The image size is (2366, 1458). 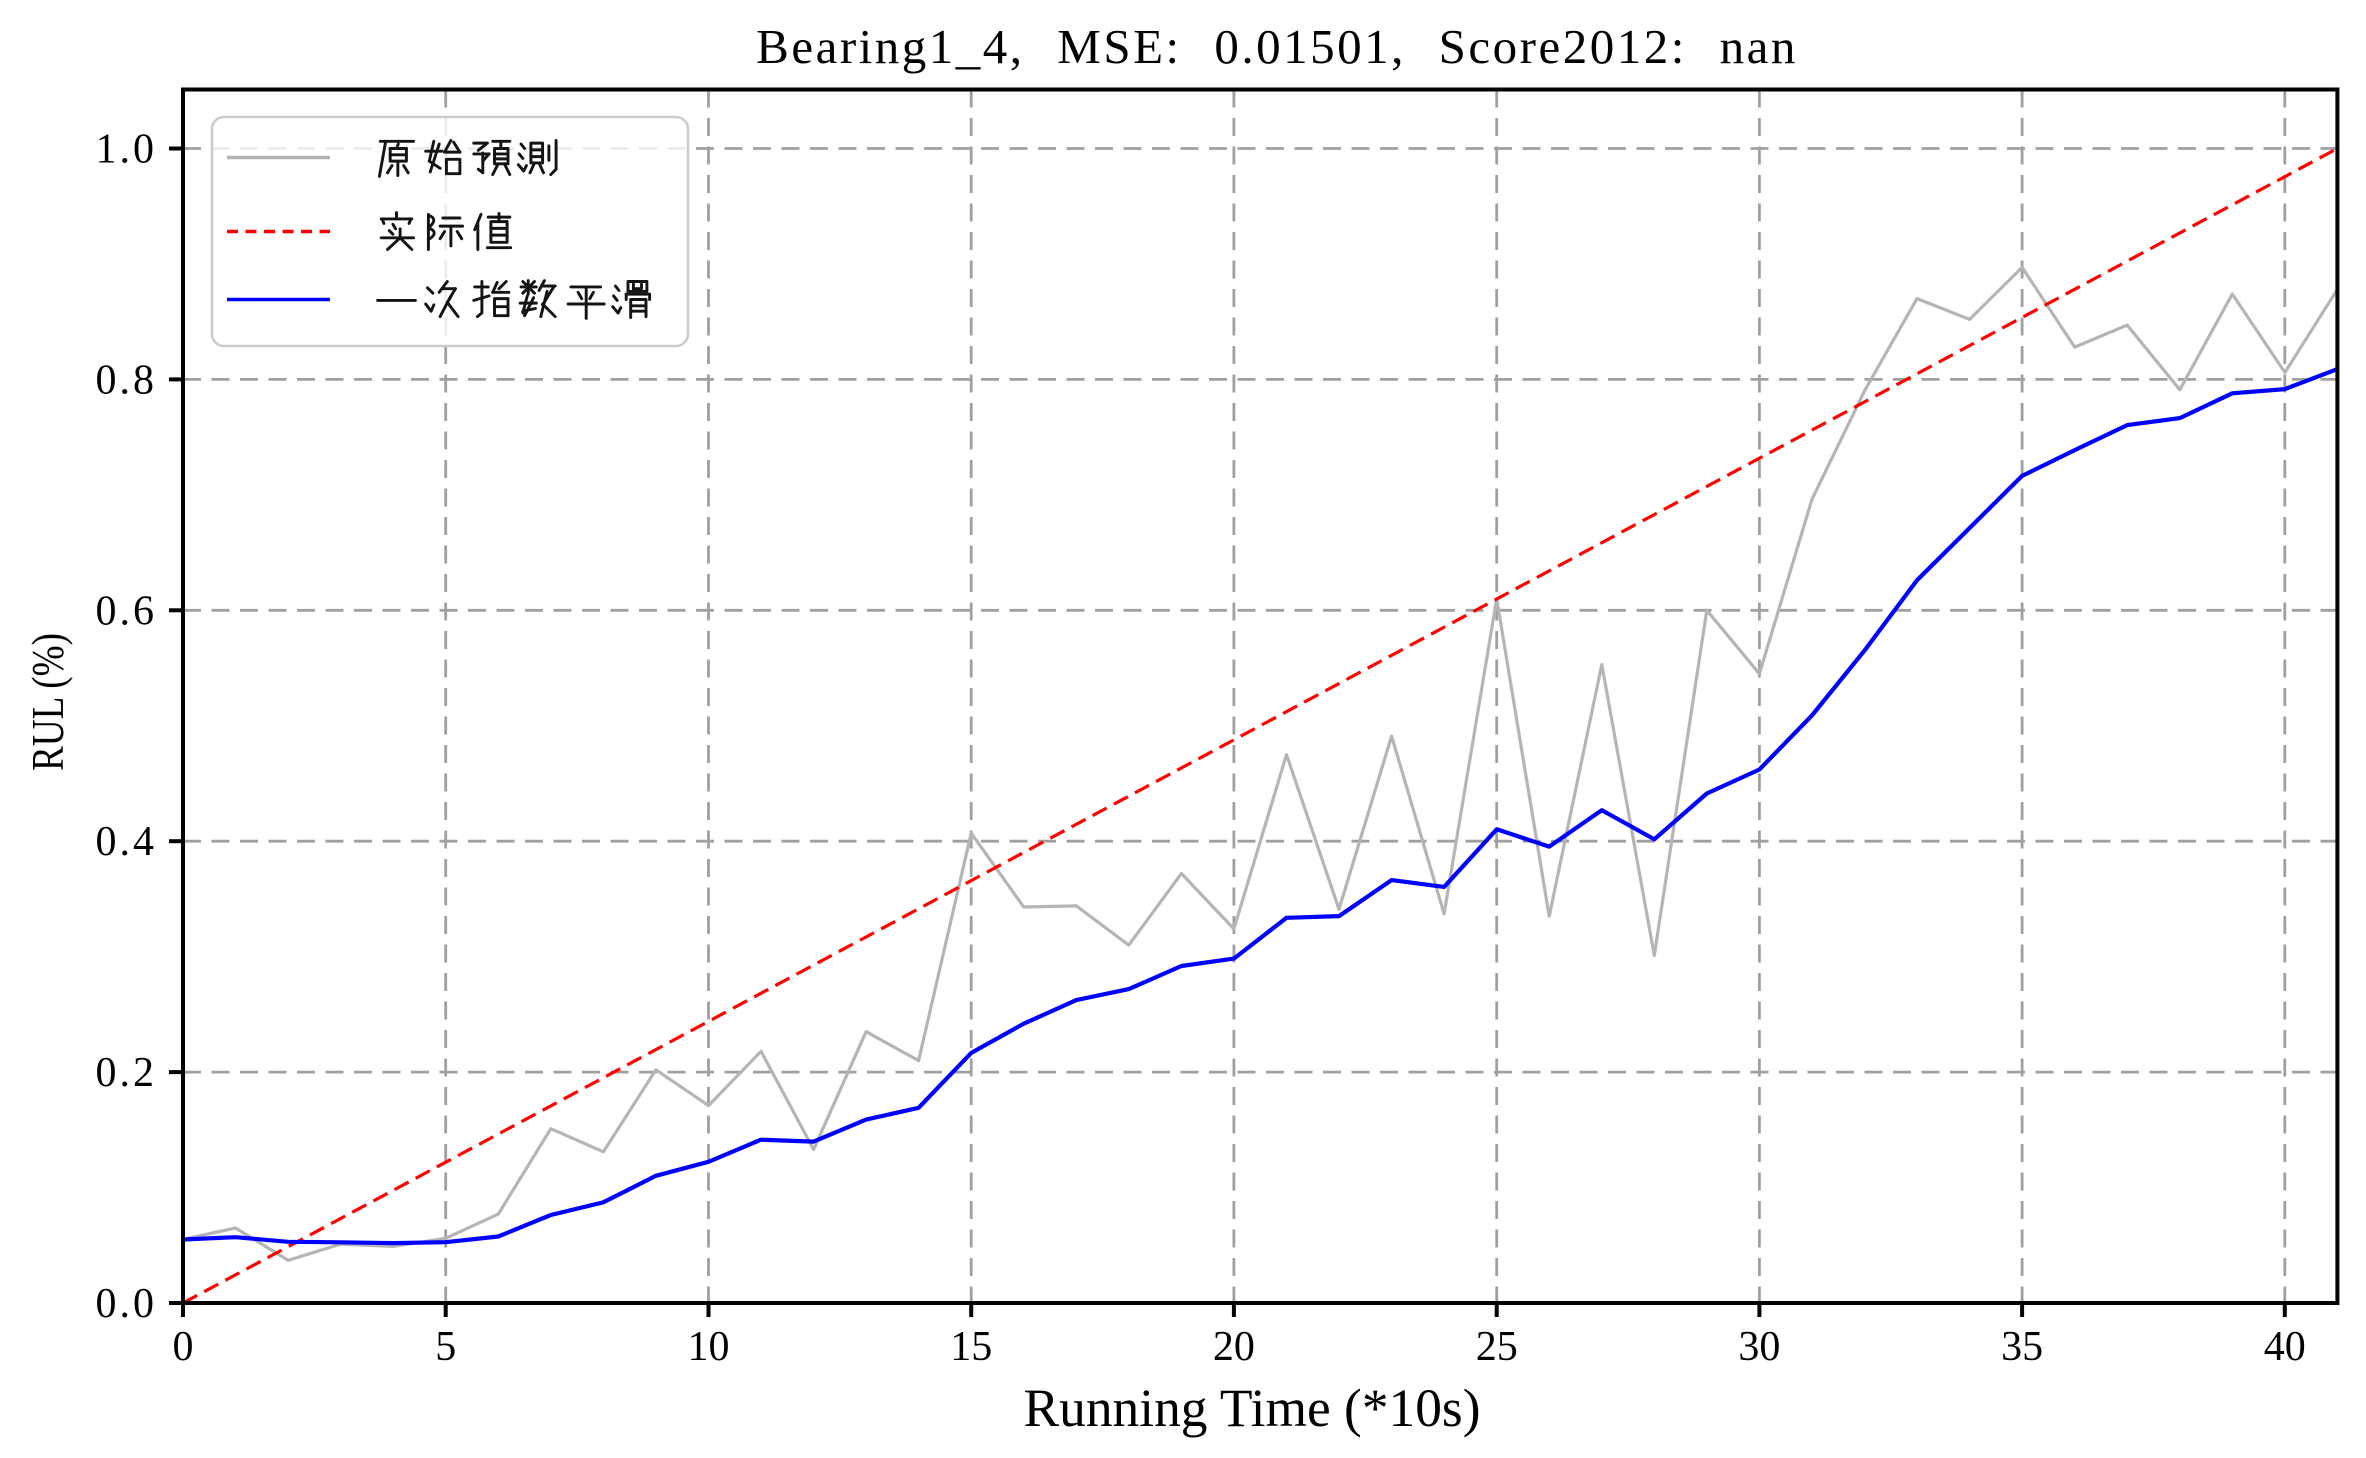 What do you see at coordinates (1497, 1347) in the screenshot?
I see `svg-text: 25` at bounding box center [1497, 1347].